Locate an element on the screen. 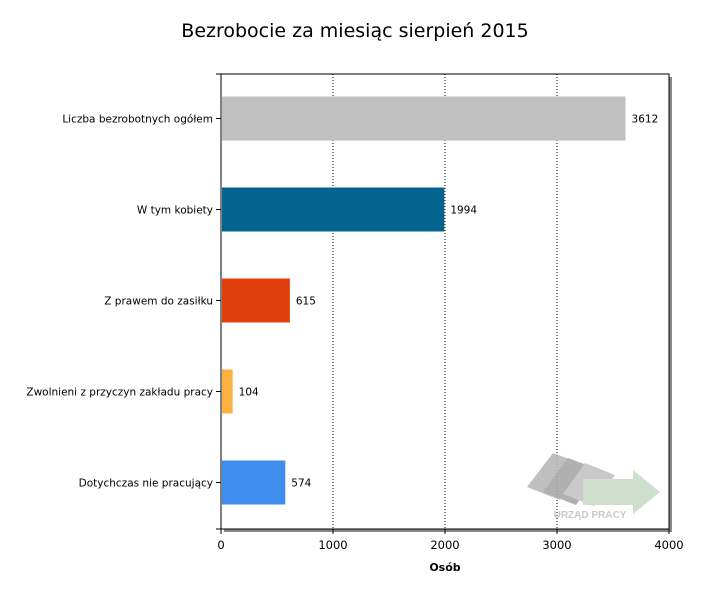  urzad-pracy-logo: URZĄD PRACY is located at coordinates (593, 487).